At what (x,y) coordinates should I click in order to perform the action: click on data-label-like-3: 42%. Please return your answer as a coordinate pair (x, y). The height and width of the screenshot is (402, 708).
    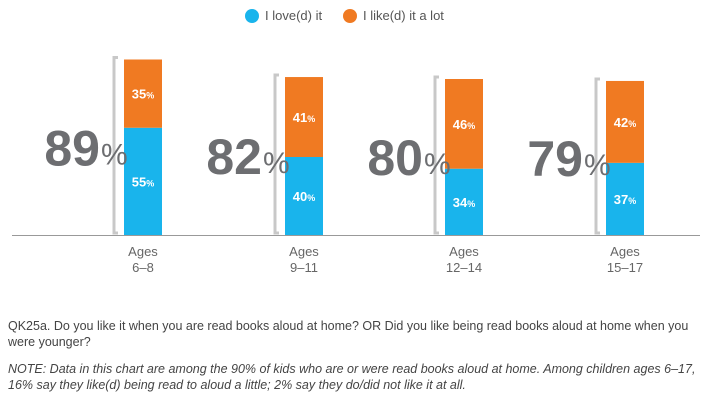
    Looking at the image, I should click on (625, 122).